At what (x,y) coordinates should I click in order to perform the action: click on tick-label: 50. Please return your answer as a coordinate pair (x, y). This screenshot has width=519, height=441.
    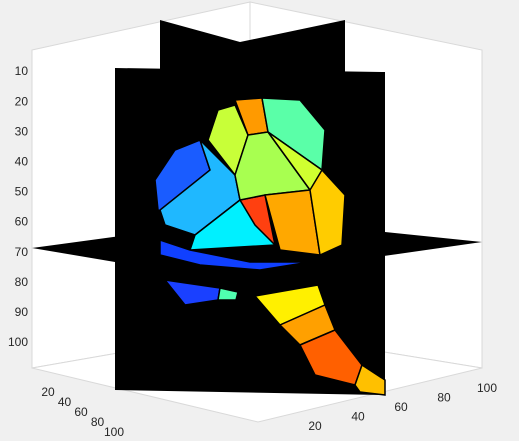
    Looking at the image, I should click on (22, 192).